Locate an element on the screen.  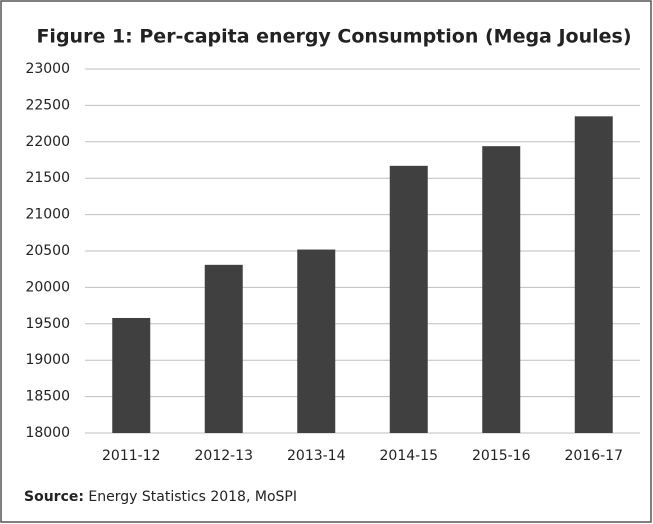
y-tick-label: 20500 is located at coordinates (47, 251).